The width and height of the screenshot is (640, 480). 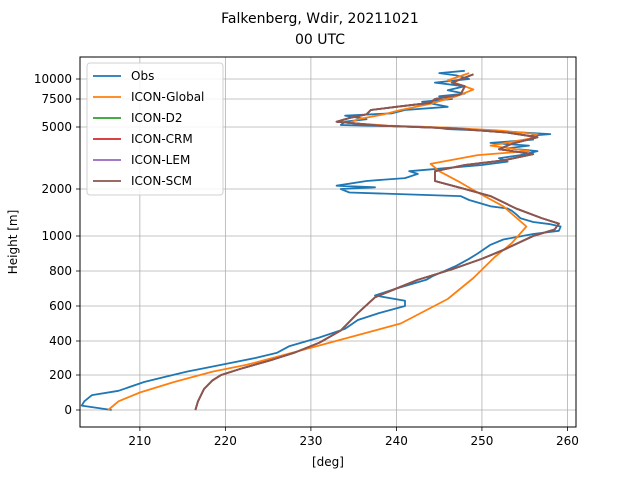 What do you see at coordinates (353, 437) in the screenshot?
I see `x-axis-ticks: 210 220 230 240 250 260` at bounding box center [353, 437].